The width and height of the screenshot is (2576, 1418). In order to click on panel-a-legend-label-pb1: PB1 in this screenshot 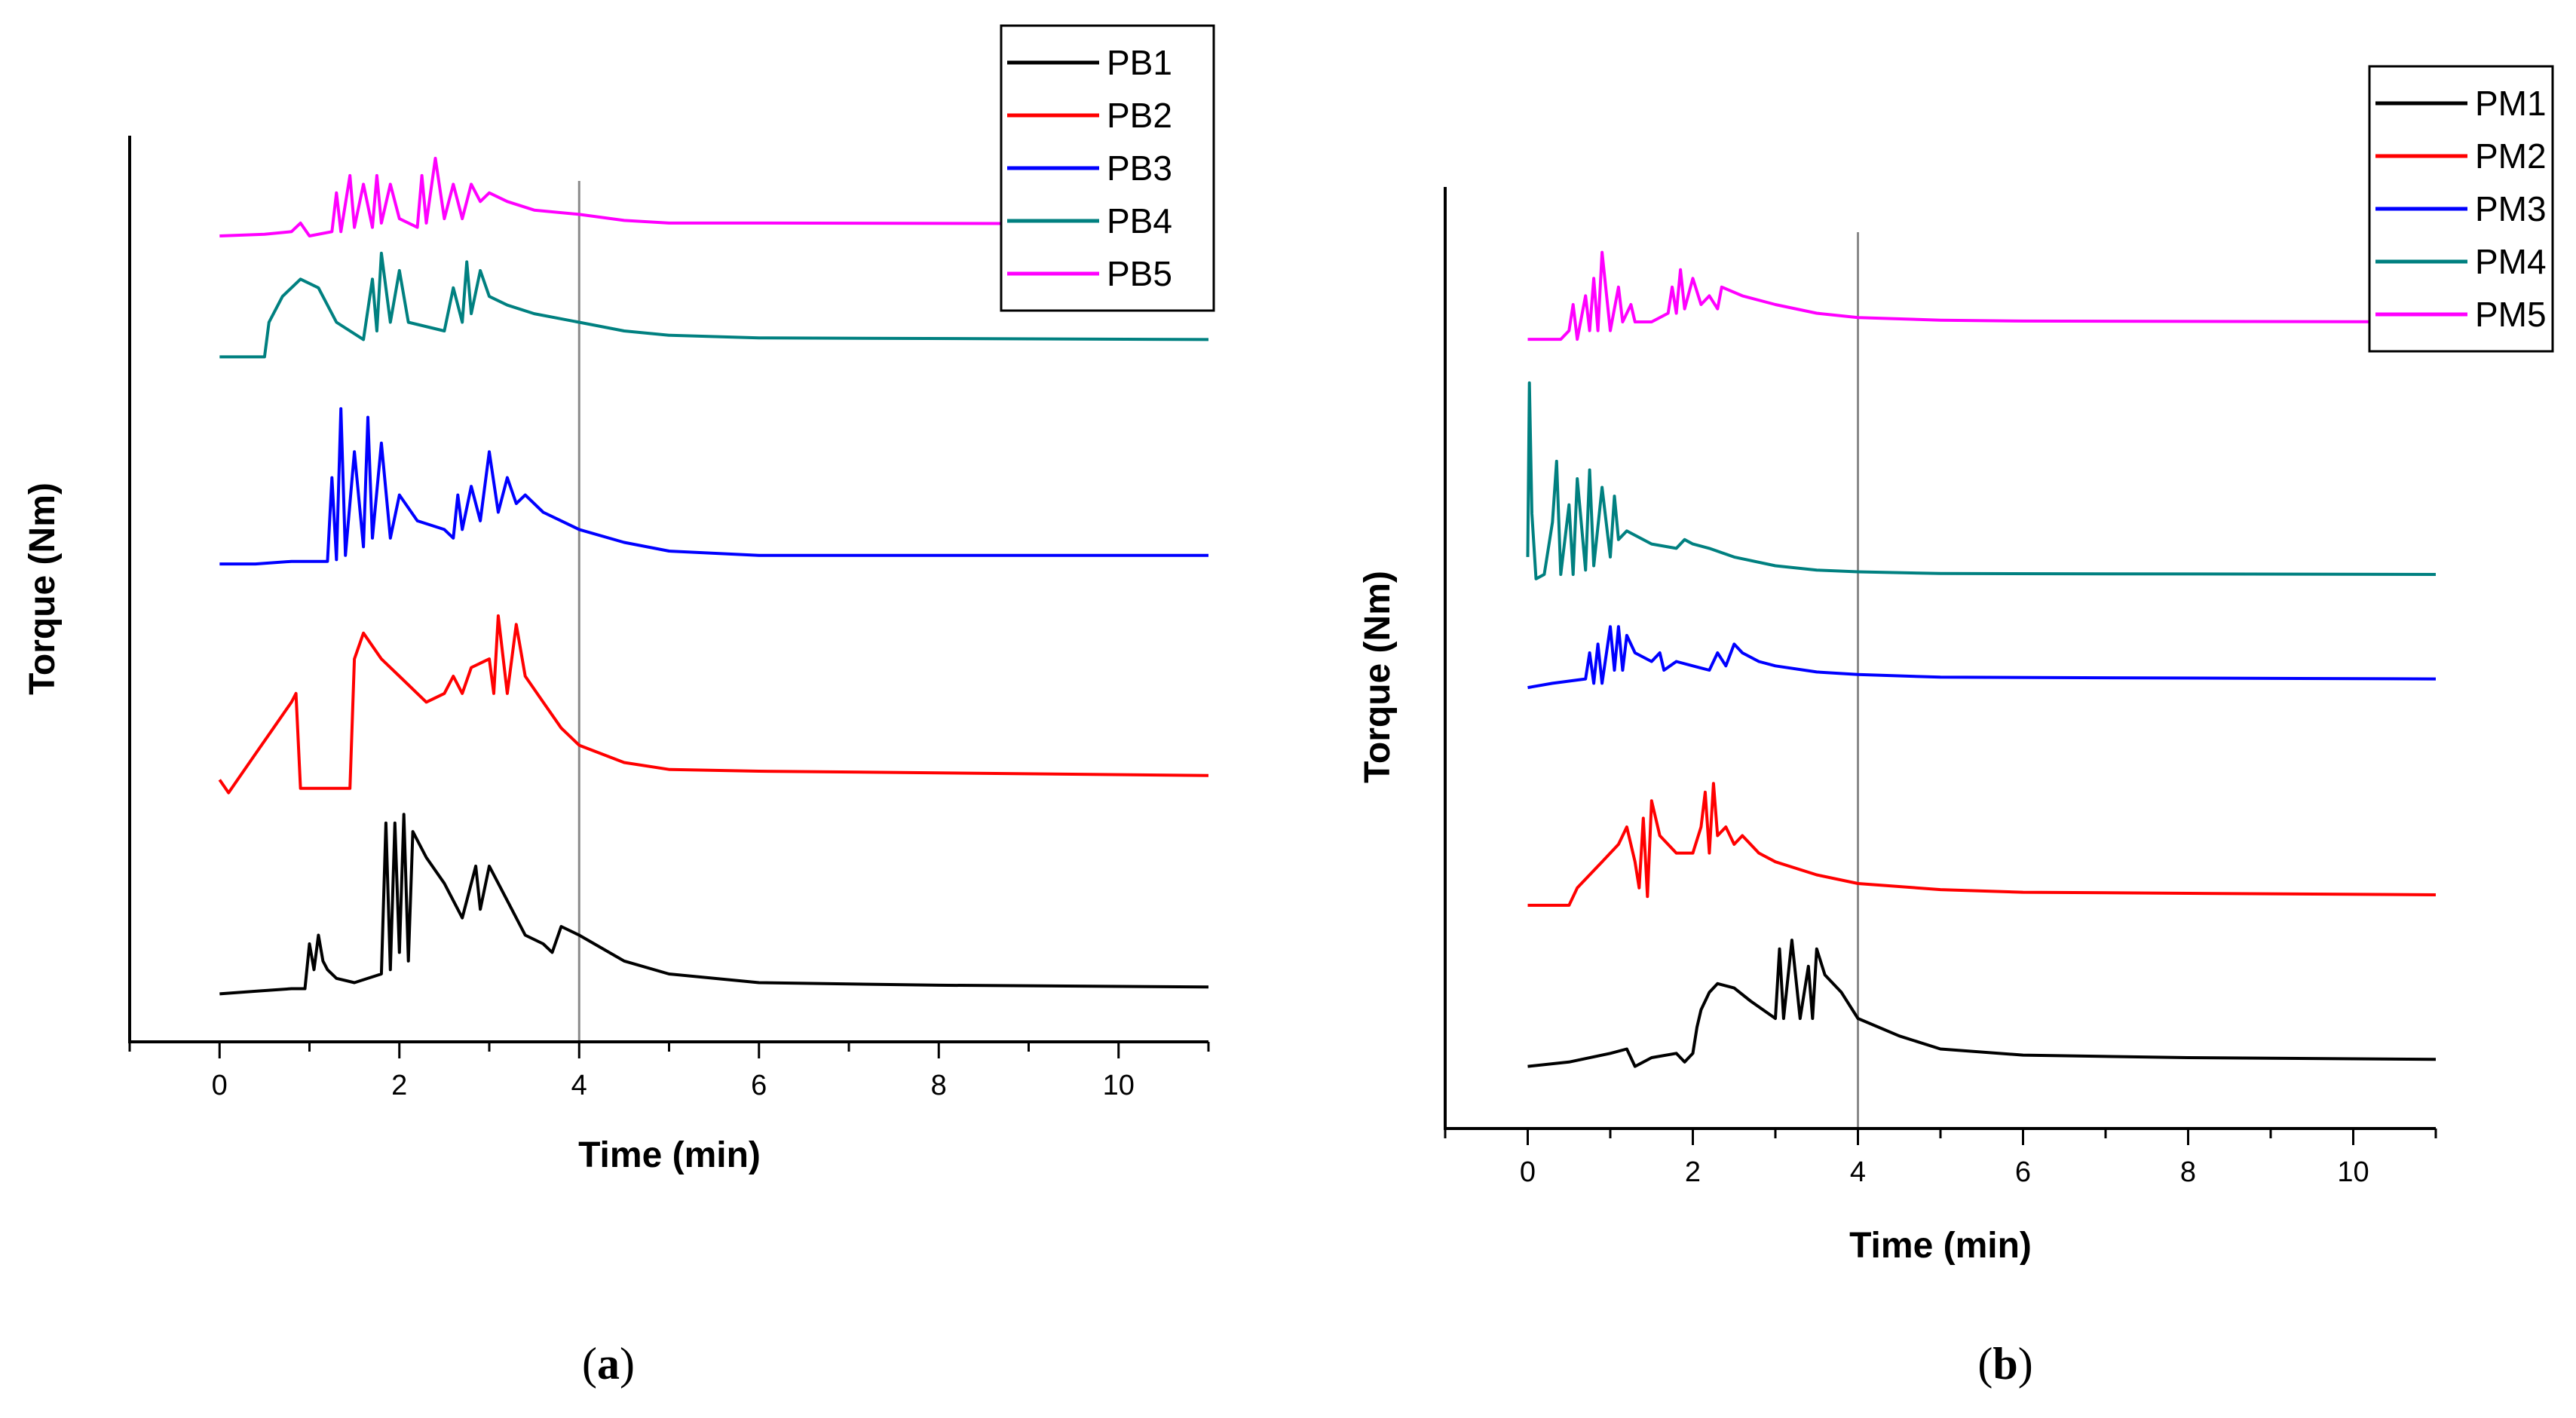, I will do `click(1139, 63)`.